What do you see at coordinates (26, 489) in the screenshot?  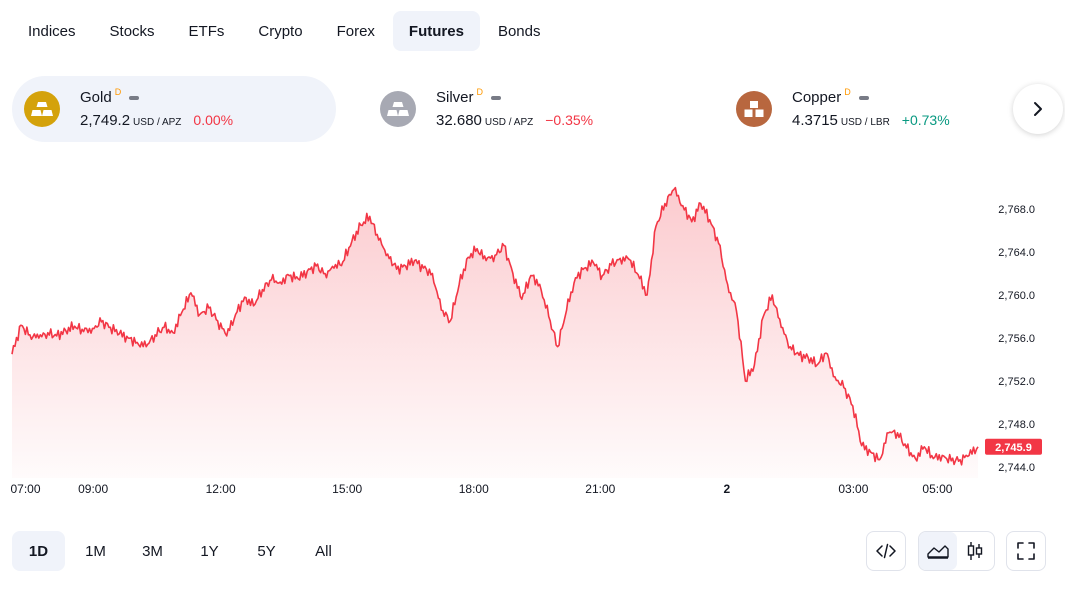 I see `x-tick-label: 07:00` at bounding box center [26, 489].